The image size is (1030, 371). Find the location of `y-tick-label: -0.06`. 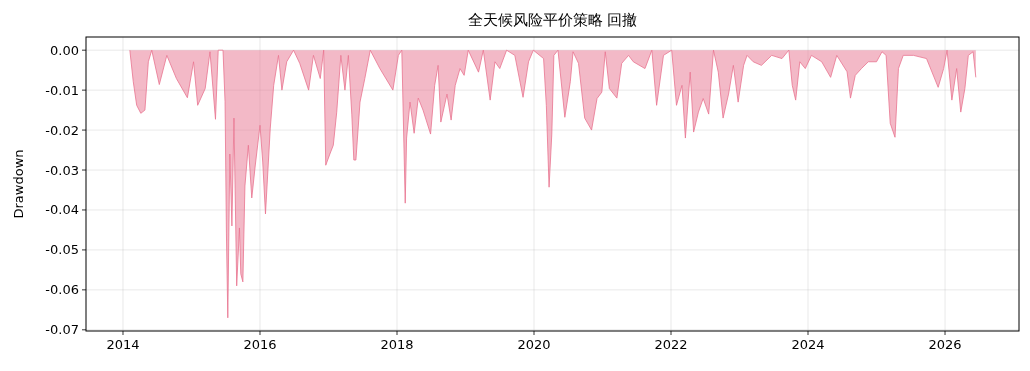

y-tick-label: -0.06 is located at coordinates (62, 290).